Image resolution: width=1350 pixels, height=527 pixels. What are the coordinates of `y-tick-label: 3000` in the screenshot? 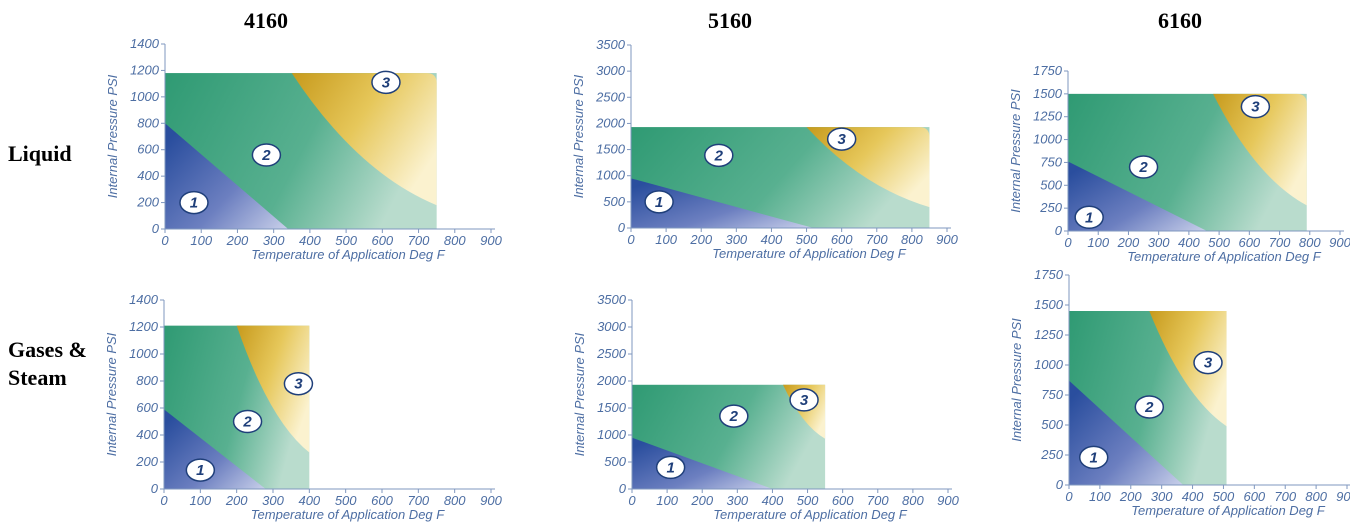 It's located at (612, 326).